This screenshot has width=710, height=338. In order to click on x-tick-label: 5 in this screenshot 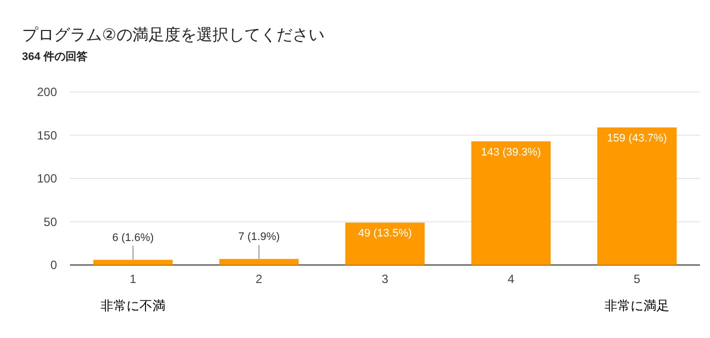, I will do `click(637, 279)`.